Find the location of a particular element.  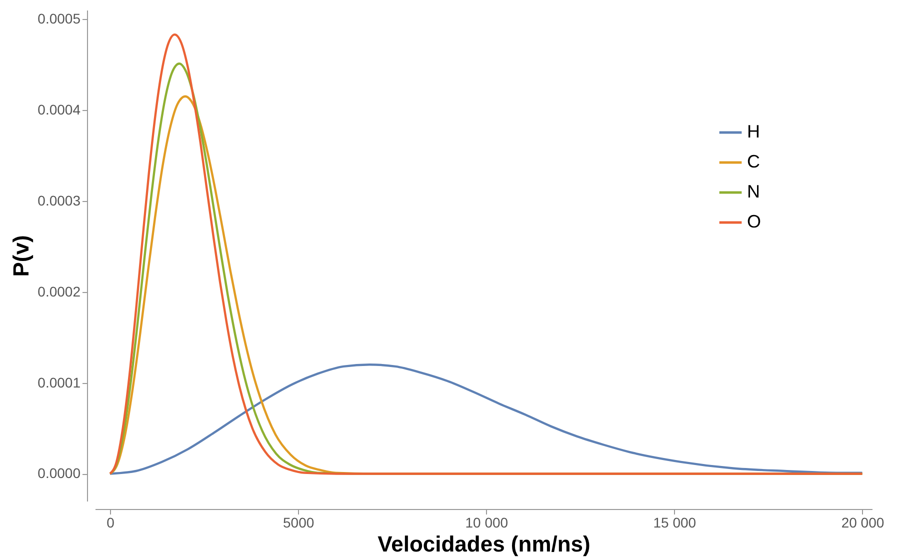

y-axis-title: P(v) is located at coordinates (21, 256).